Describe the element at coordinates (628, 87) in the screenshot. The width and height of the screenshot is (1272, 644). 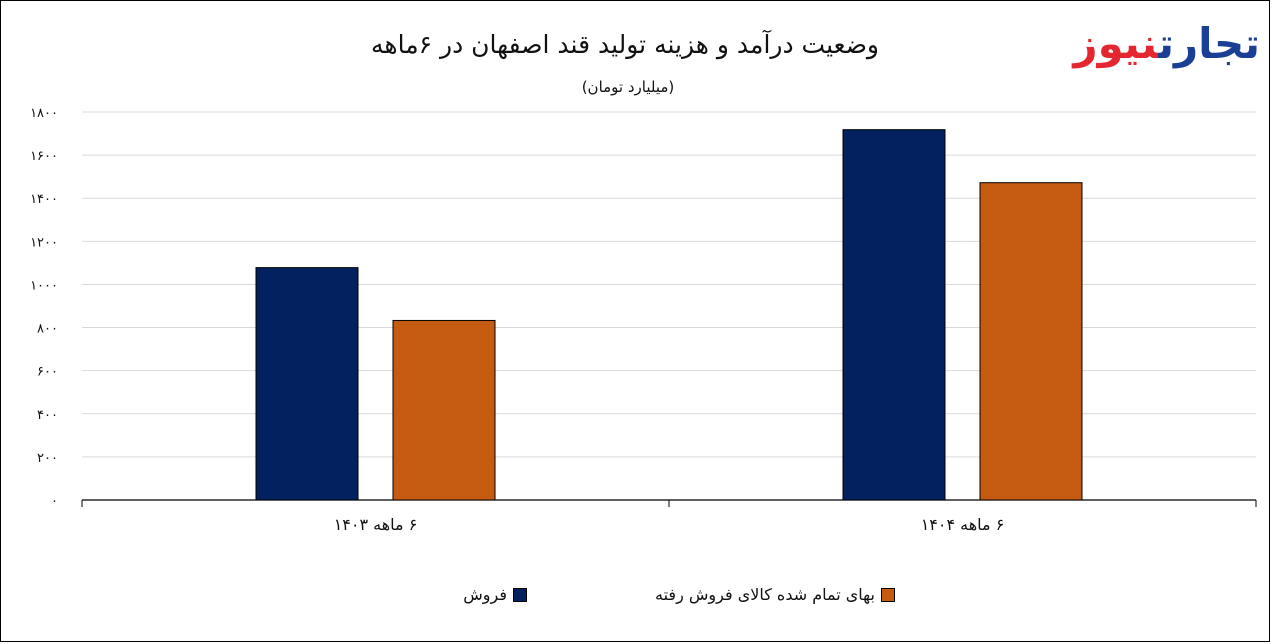
I see `chart-subtitle: (میلیارد تومان)` at that location.